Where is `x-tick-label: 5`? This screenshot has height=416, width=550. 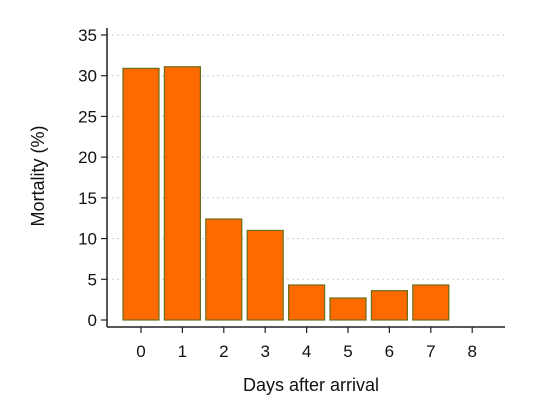
x-tick-label: 5 is located at coordinates (347, 351).